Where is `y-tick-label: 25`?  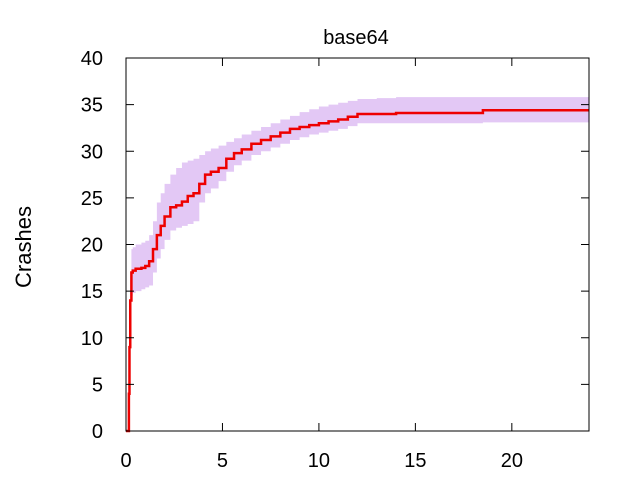
y-tick-label: 25 is located at coordinates (92, 199).